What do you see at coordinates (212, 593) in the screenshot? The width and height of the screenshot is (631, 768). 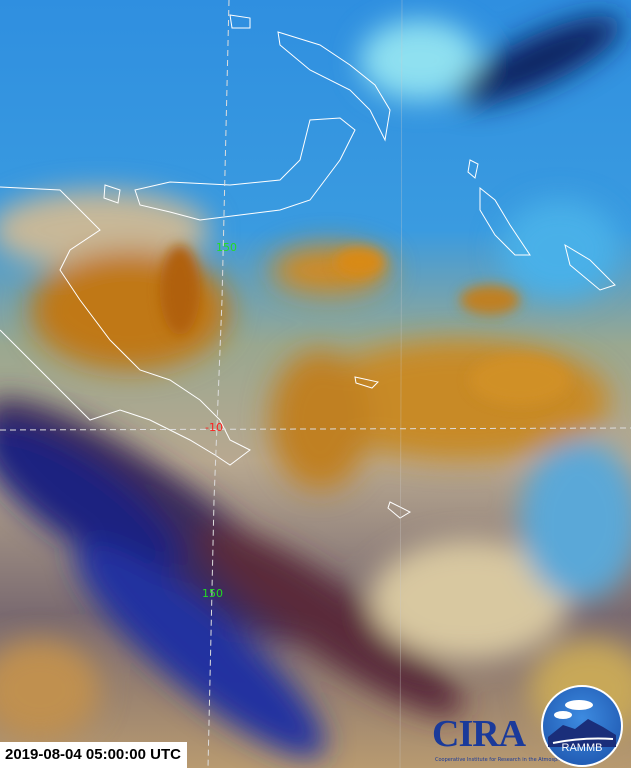 I see `longitude-label-bottom: 150` at bounding box center [212, 593].